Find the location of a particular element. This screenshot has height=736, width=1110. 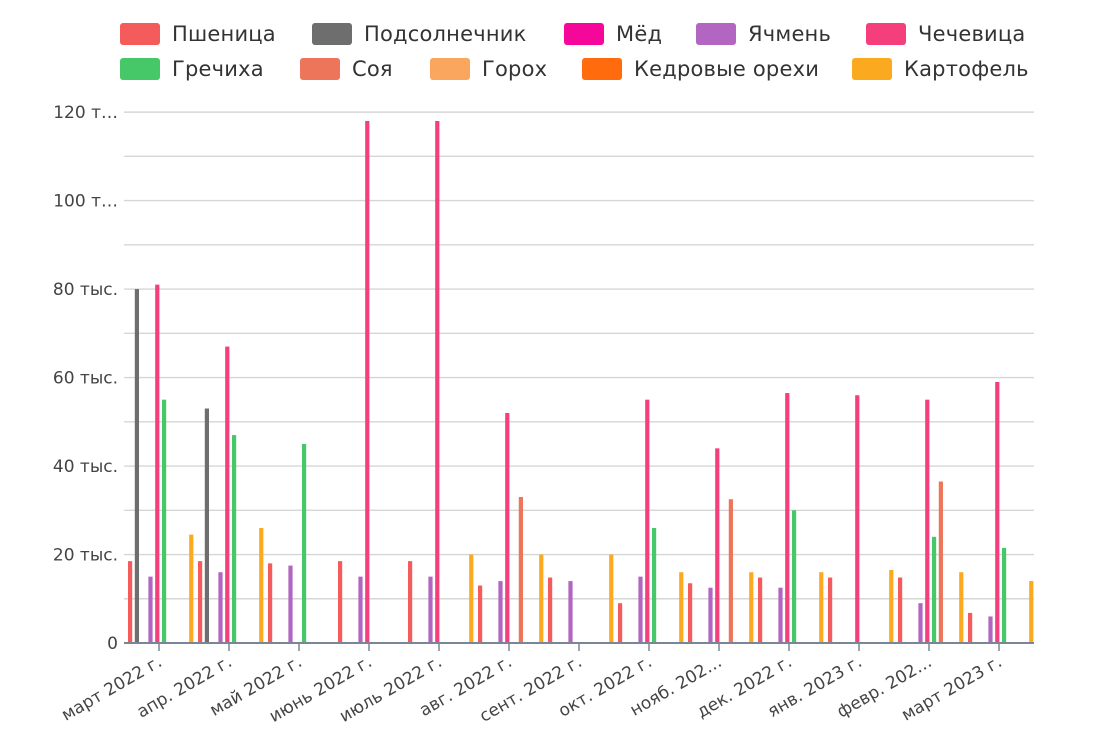

y-tick-label: 60 тыс. is located at coordinates (85, 379).